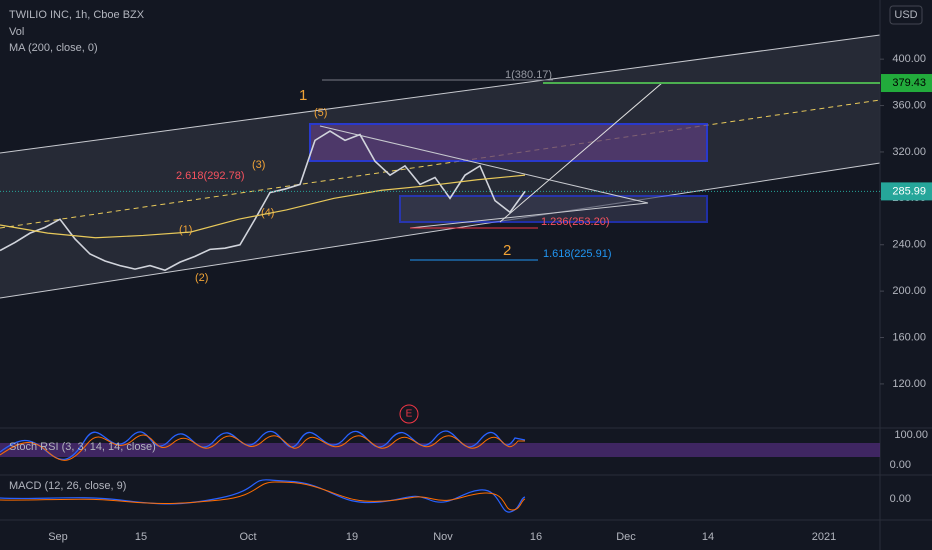 The image size is (932, 550). I want to click on y-tick-label: 320.00, so click(909, 152).